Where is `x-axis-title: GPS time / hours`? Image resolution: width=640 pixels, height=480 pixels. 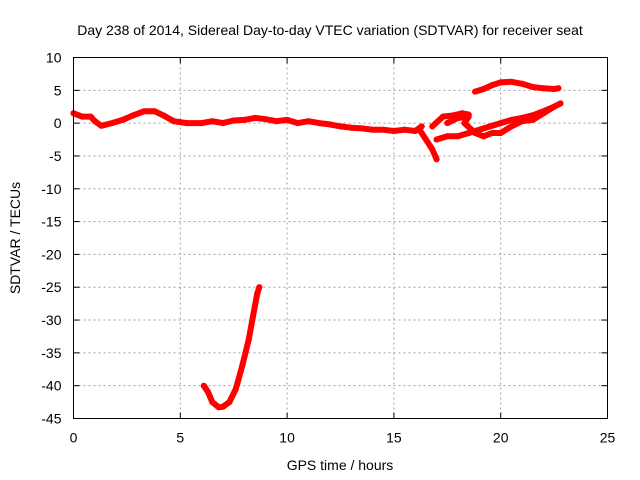
x-axis-title: GPS time / hours is located at coordinates (340, 465).